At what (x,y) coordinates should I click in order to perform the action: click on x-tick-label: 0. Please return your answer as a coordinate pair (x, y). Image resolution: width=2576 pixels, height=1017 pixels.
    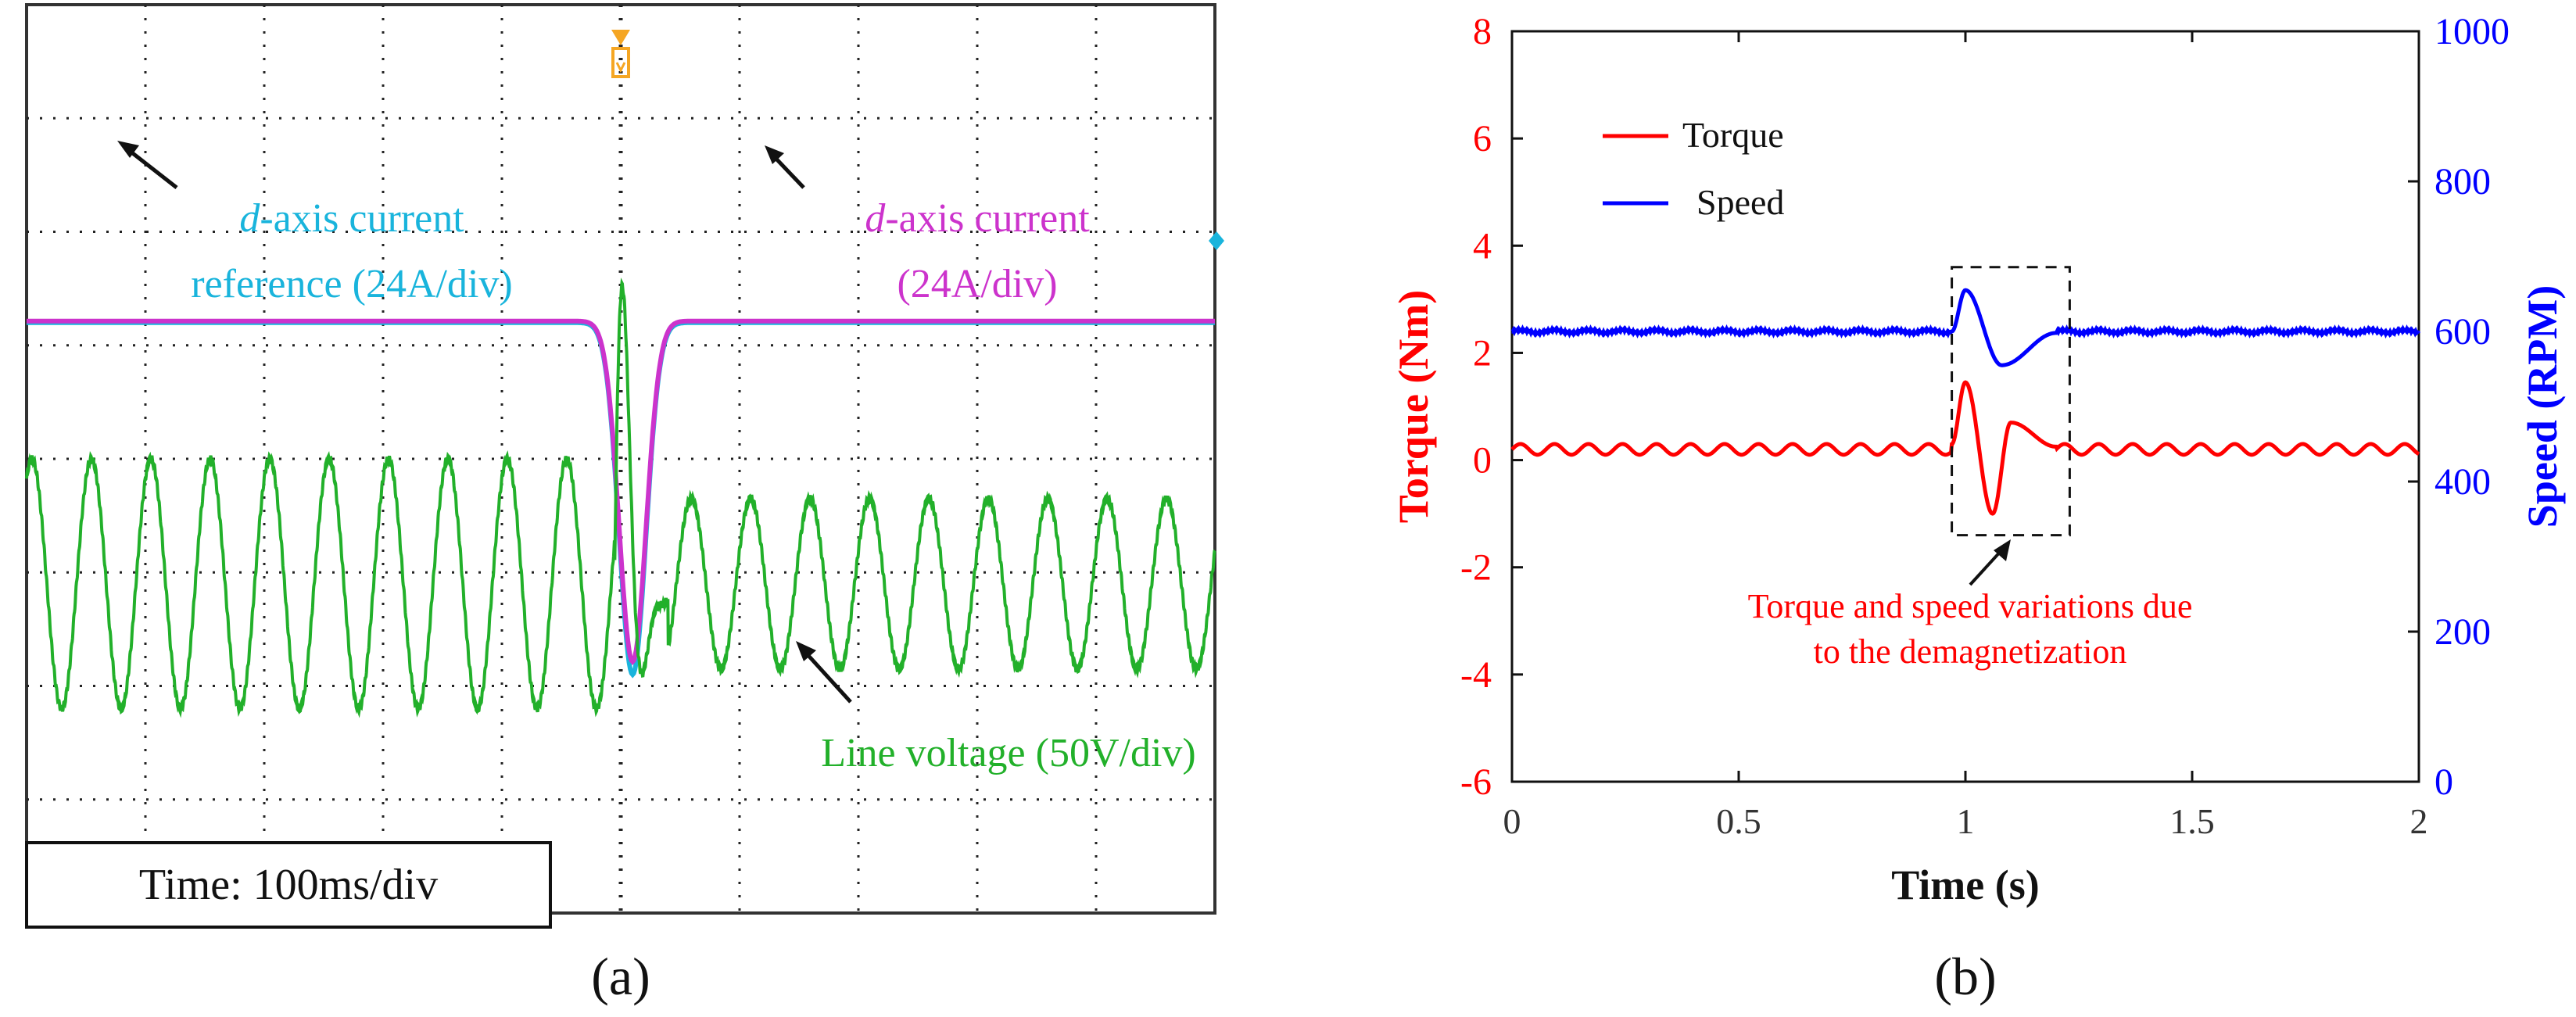
    Looking at the image, I should click on (1512, 821).